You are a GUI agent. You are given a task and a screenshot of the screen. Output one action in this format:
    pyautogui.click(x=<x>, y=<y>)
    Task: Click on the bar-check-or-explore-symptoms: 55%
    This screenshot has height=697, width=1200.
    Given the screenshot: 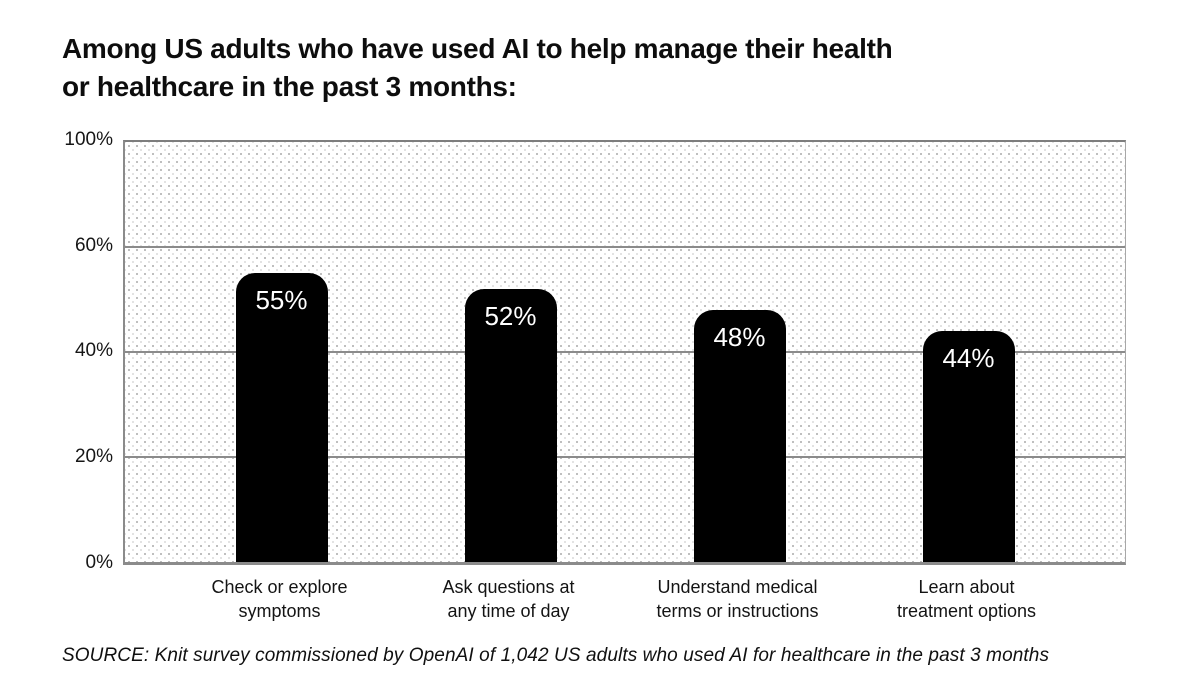 What is the action you would take?
    pyautogui.click(x=281, y=417)
    